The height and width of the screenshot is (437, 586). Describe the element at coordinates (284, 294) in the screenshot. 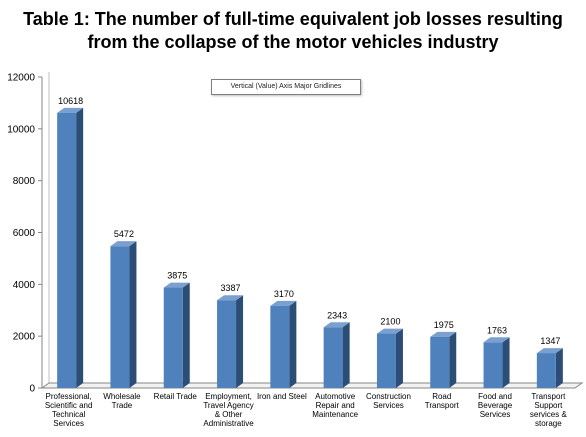

I see `bar-value-label: 3170` at that location.